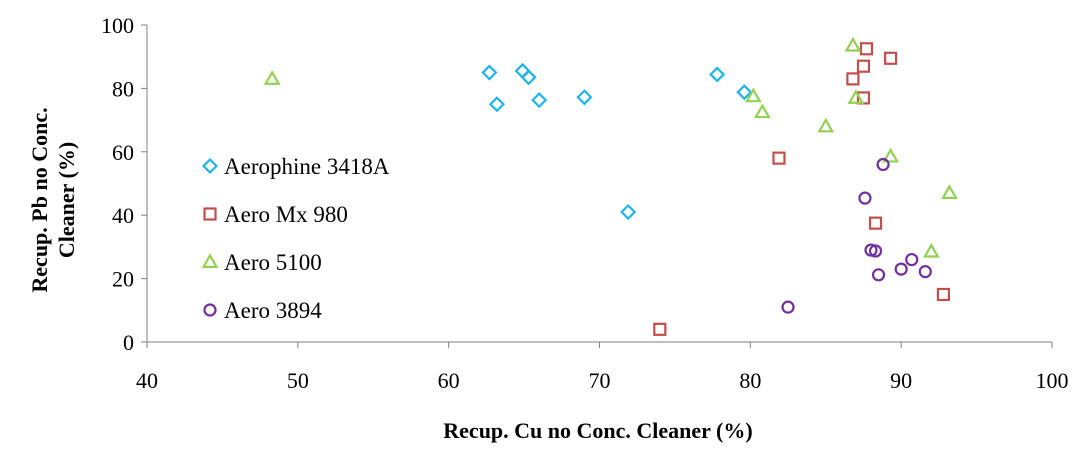  Describe the element at coordinates (39, 199) in the screenshot. I see `y-axis-title-line-1: Recup. Pb no Conc.` at that location.